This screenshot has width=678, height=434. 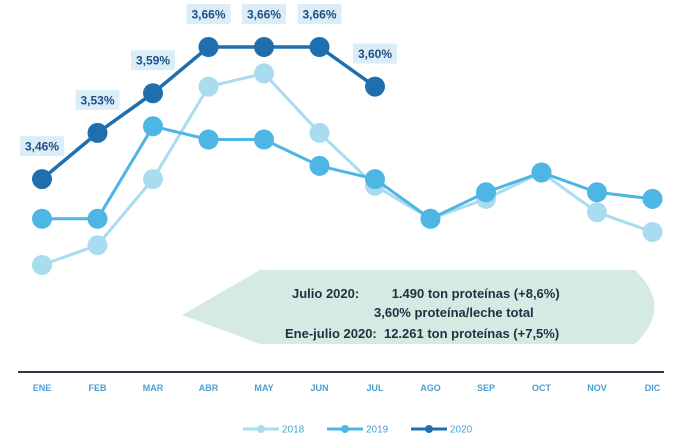 I want to click on data-label-box-feb, so click(x=97, y=99).